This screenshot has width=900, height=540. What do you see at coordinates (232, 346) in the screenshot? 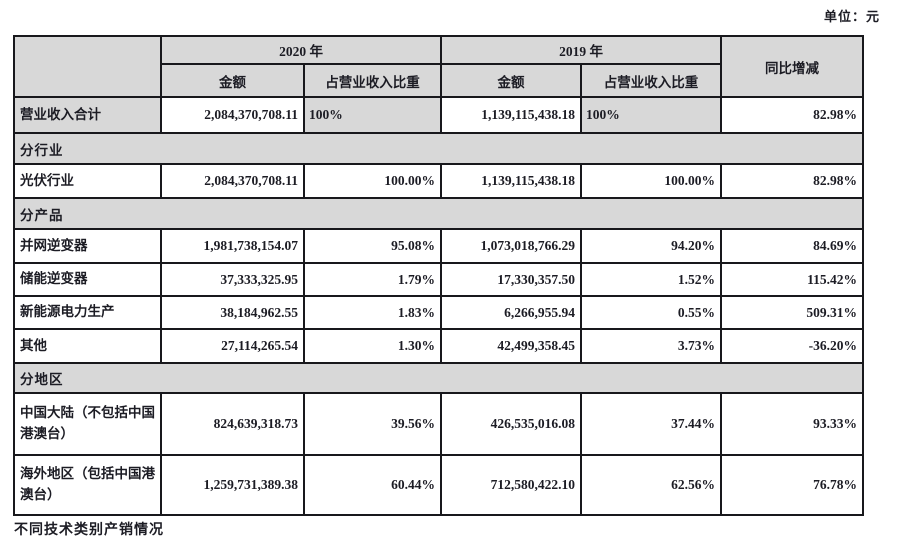
I see `amount-2020-cell: 27,114,265.54` at bounding box center [232, 346].